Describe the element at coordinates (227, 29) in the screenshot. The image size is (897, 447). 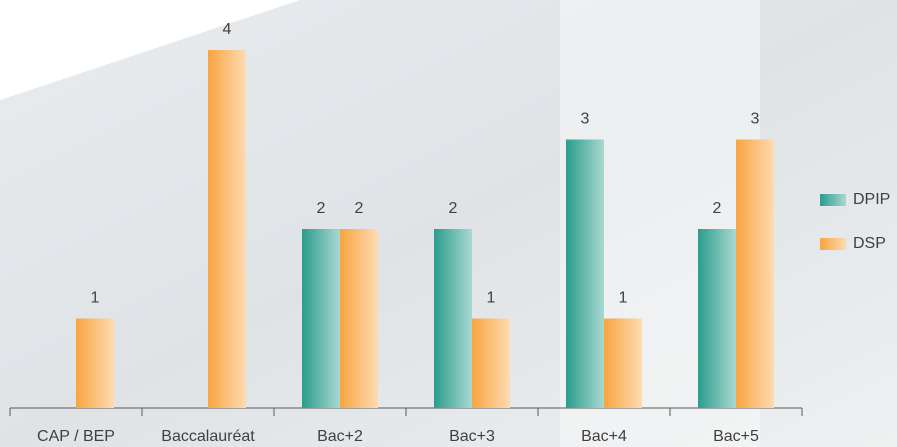
I see `value-label: 4` at that location.